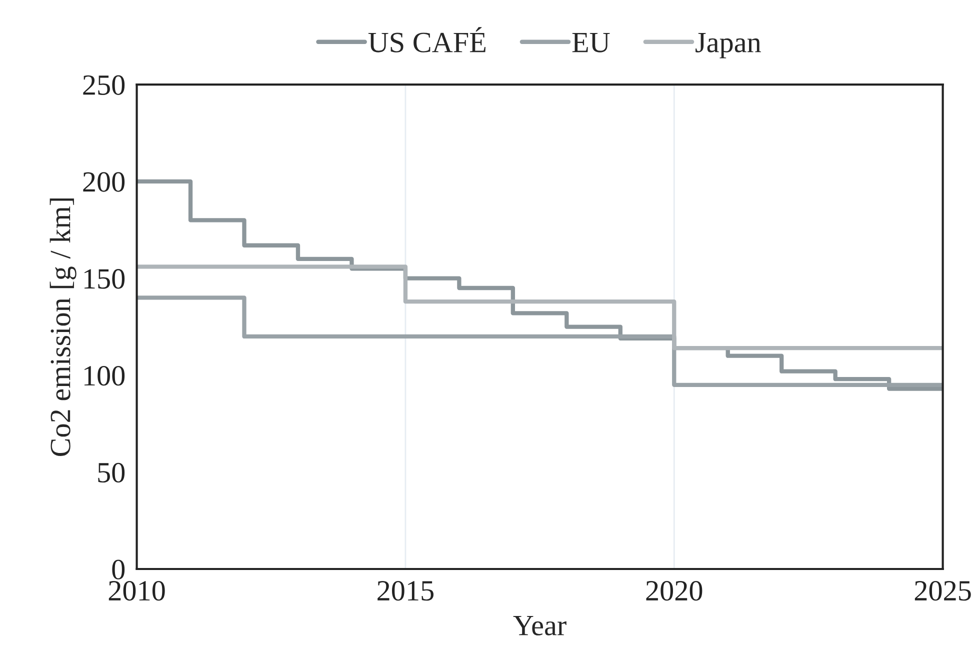 The image size is (977, 671). I want to click on x-axis-title: Year, so click(539, 626).